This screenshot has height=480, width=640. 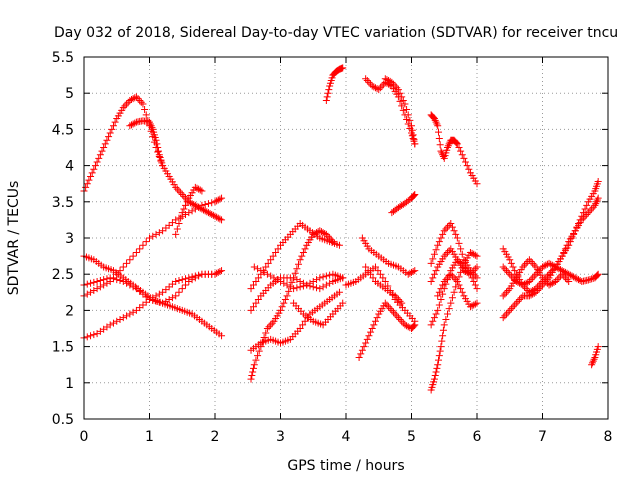 What do you see at coordinates (411, 437) in the screenshot?
I see `x-tick-label: 5` at bounding box center [411, 437].